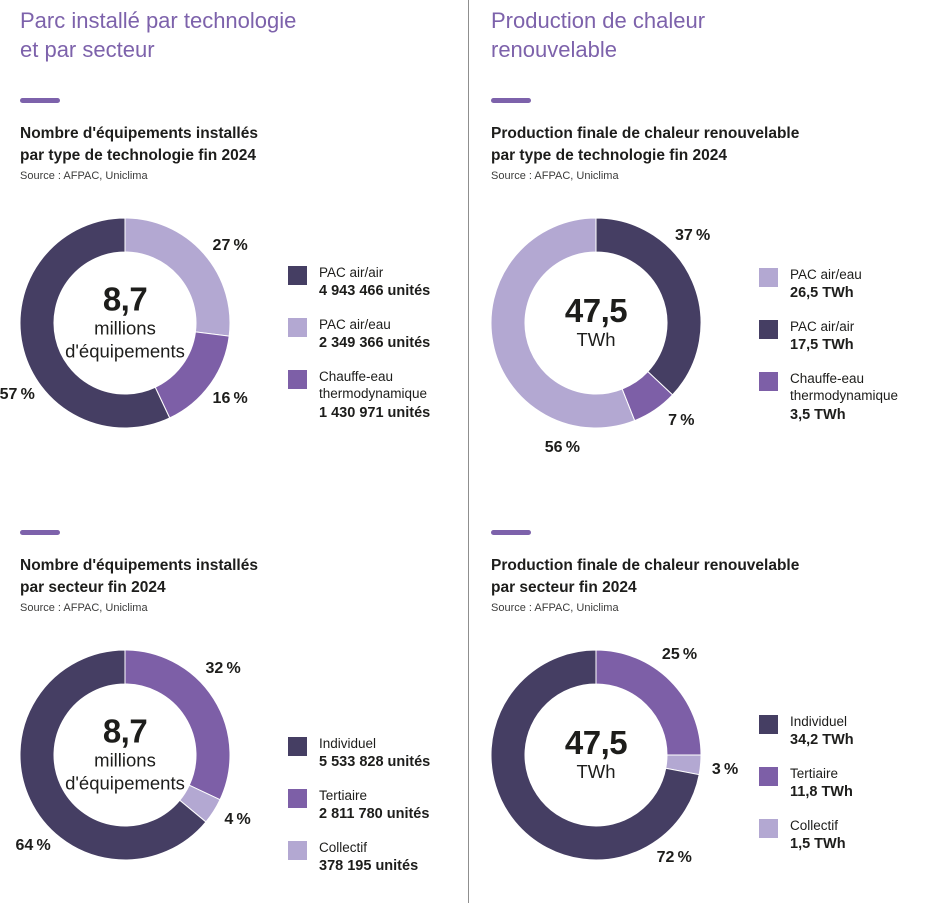 This screenshot has height=903, width=941. Describe the element at coordinates (822, 740) in the screenshot. I see `legend-value: 34,2 TWh` at that location.